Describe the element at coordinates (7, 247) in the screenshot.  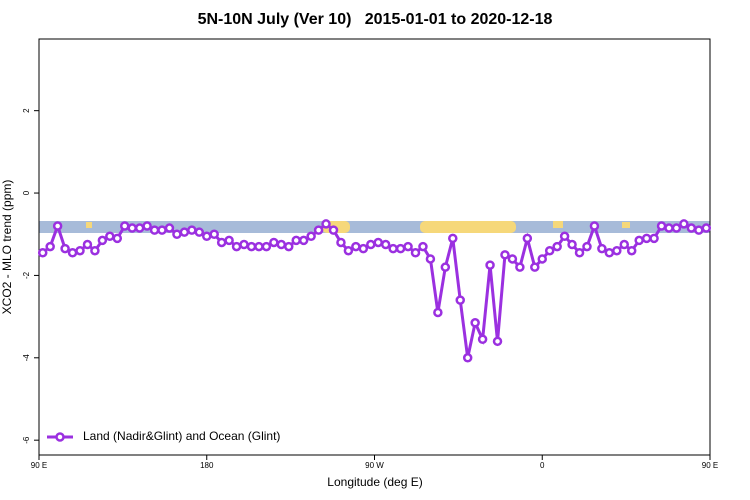
I see `y-axis-label: XCO2 - MLO trend (ppm)` at that location.